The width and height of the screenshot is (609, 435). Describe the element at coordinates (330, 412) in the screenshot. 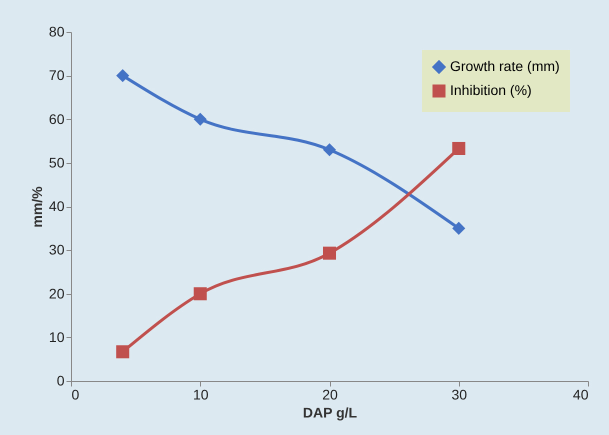

I see `x-axis-title: DAP g/L` at that location.